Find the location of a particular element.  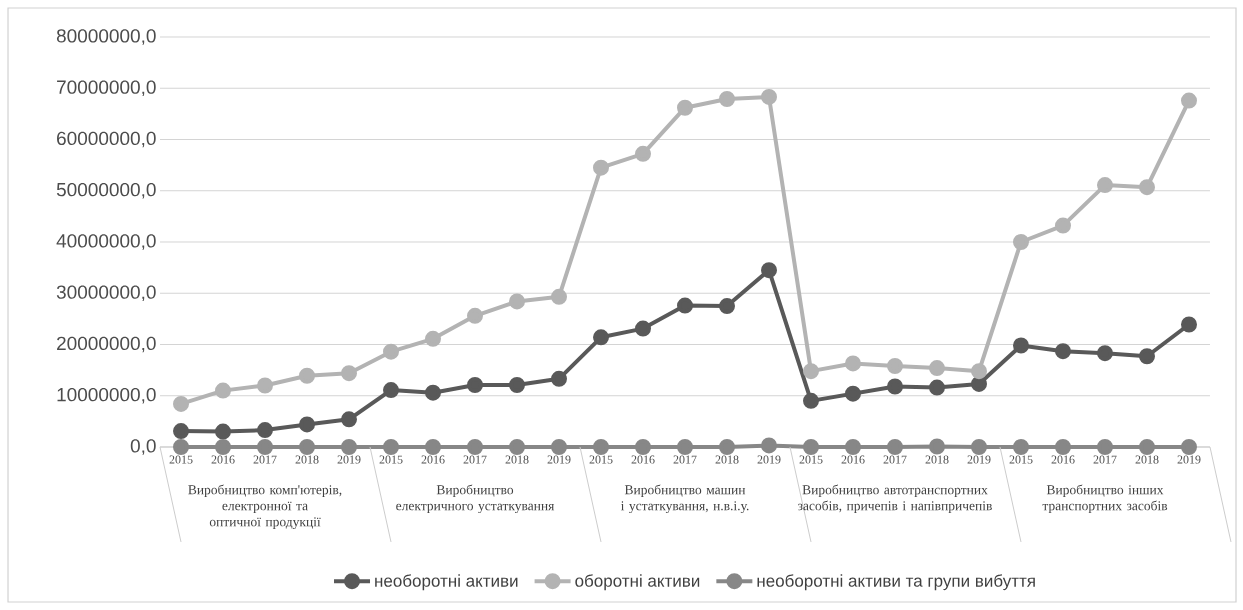

y-tick-label: 20000000,0 is located at coordinates (106, 344).